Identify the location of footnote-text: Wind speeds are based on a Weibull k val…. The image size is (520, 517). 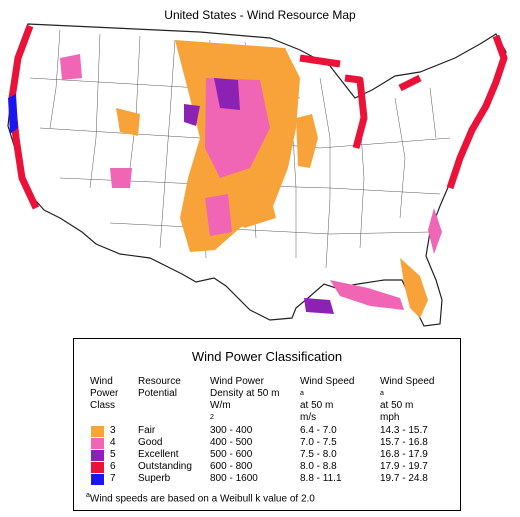
(202, 499).